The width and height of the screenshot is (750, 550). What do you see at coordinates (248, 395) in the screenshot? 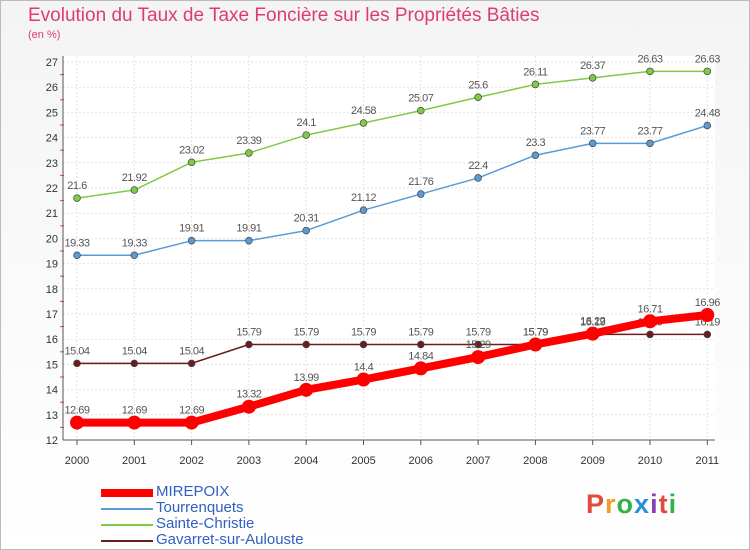
I see `data-label: 13.32` at bounding box center [248, 395].